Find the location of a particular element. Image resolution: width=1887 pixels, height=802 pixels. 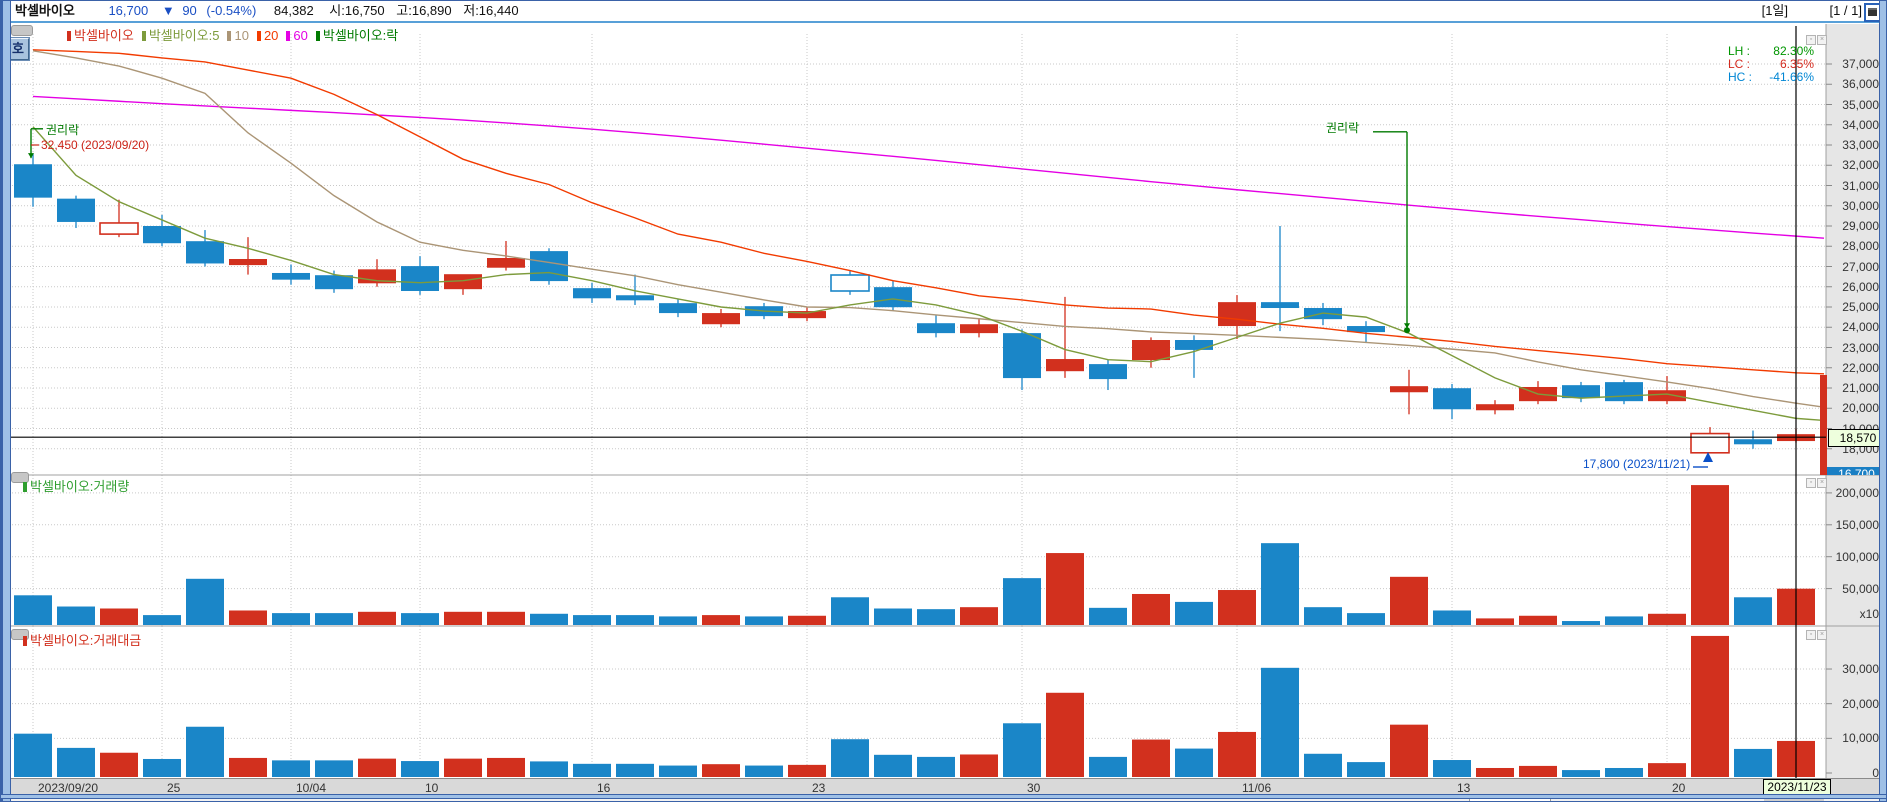

legend-series-label: 20 is located at coordinates (271, 35).